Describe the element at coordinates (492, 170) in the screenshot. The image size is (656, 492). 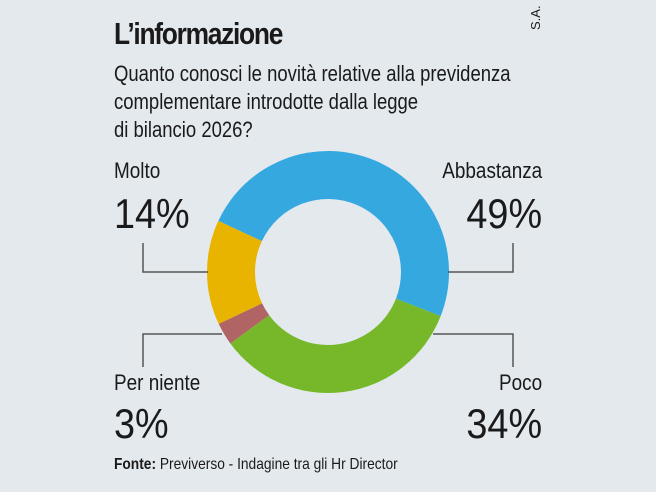
I see `label-abbastanza: Abbastanza` at that location.